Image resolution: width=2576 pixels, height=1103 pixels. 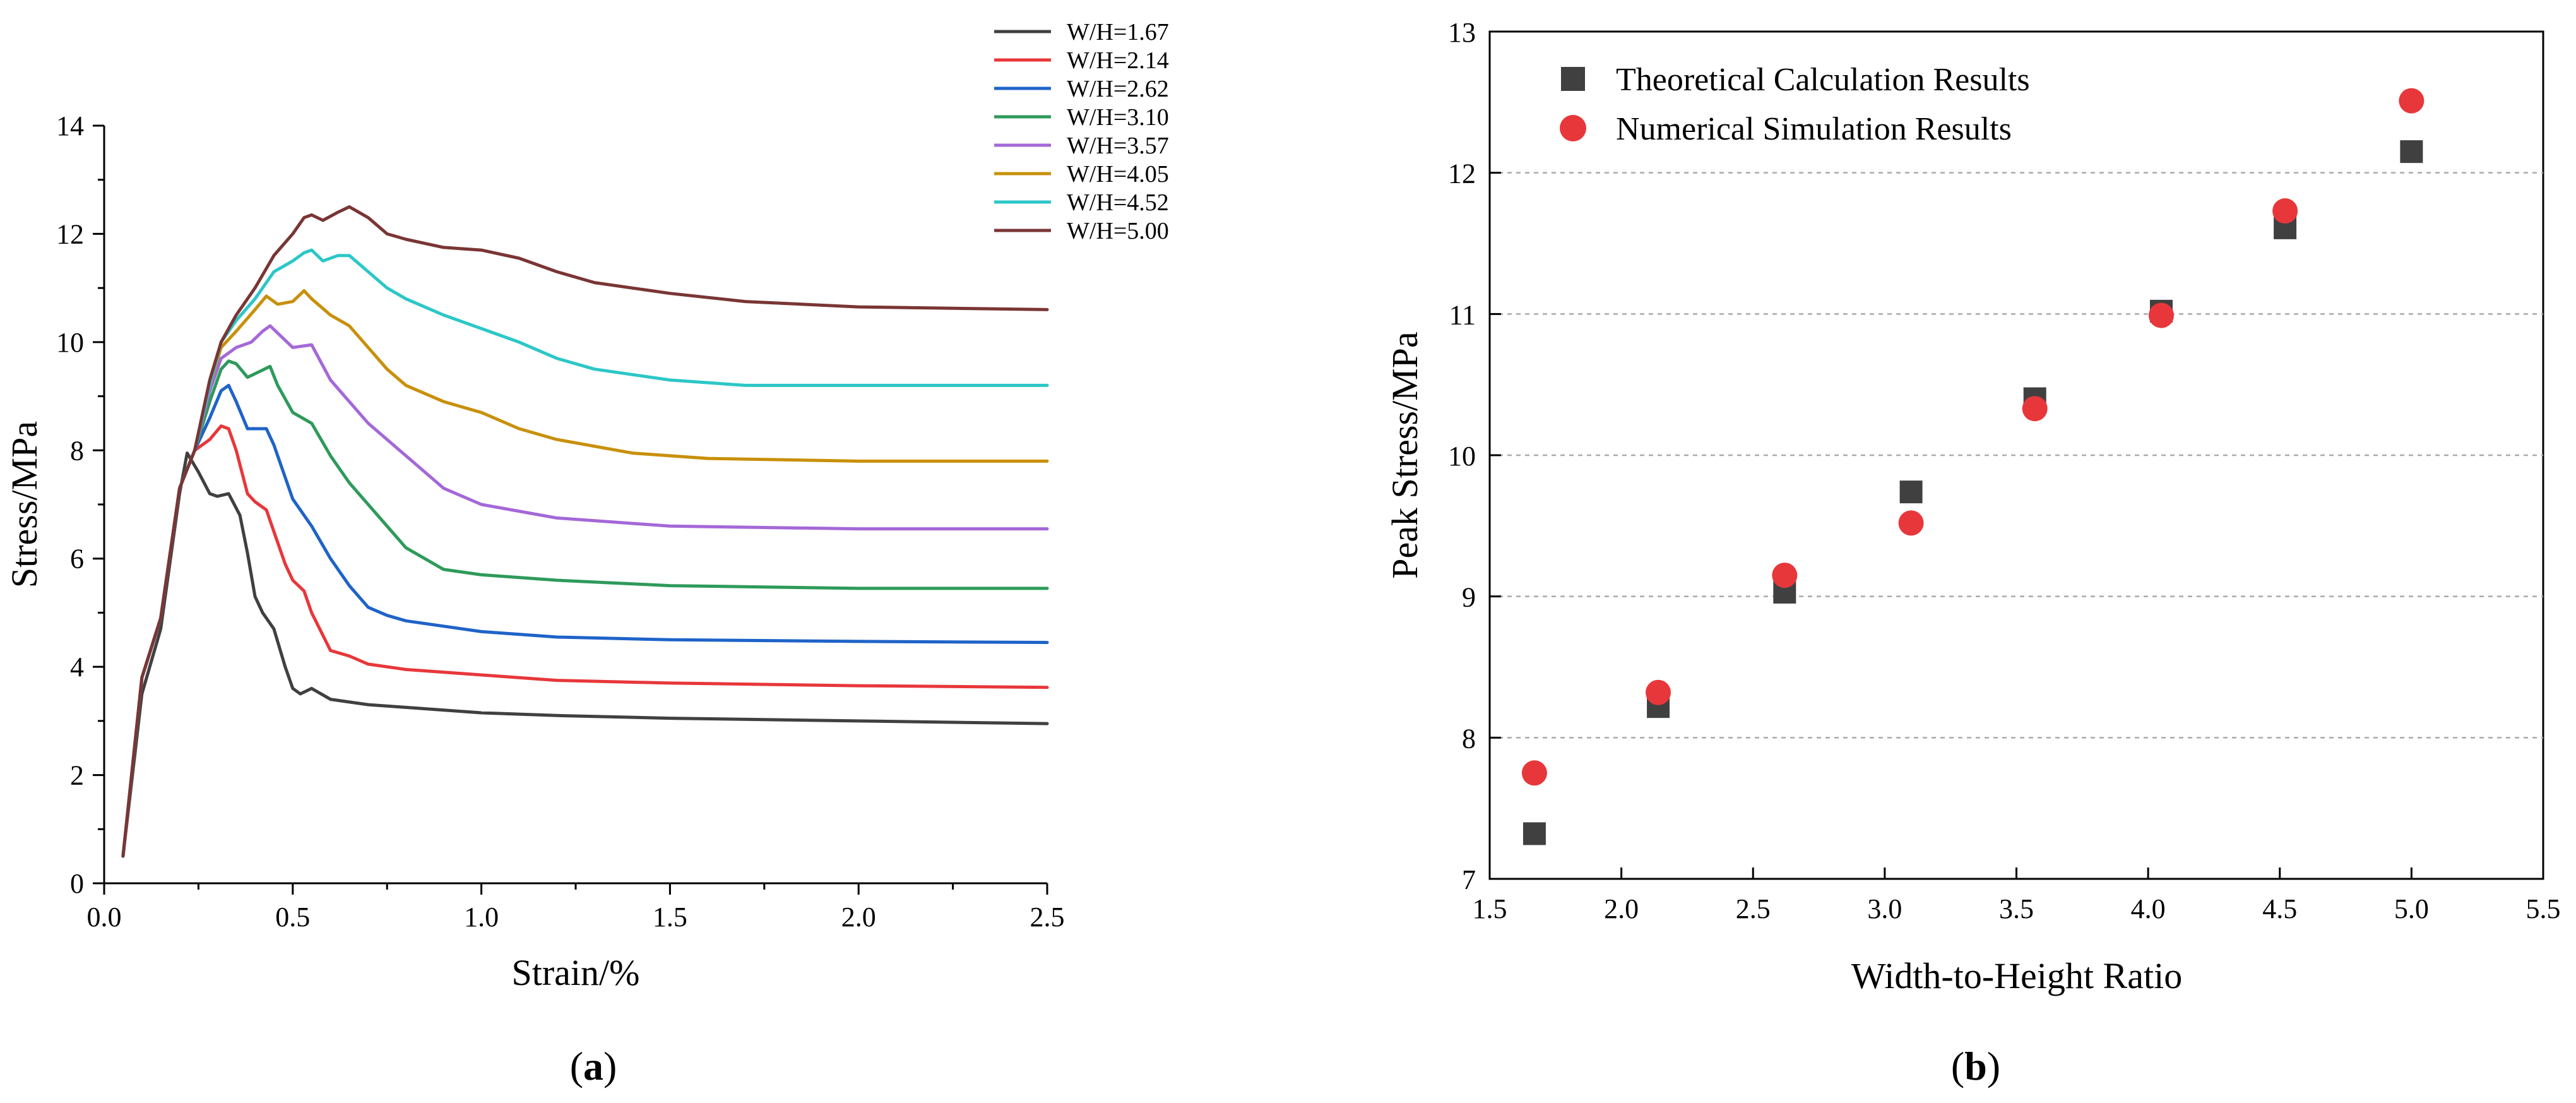 What do you see at coordinates (576, 972) in the screenshot?
I see `chart-a-x-axis-title: Strain/%` at bounding box center [576, 972].